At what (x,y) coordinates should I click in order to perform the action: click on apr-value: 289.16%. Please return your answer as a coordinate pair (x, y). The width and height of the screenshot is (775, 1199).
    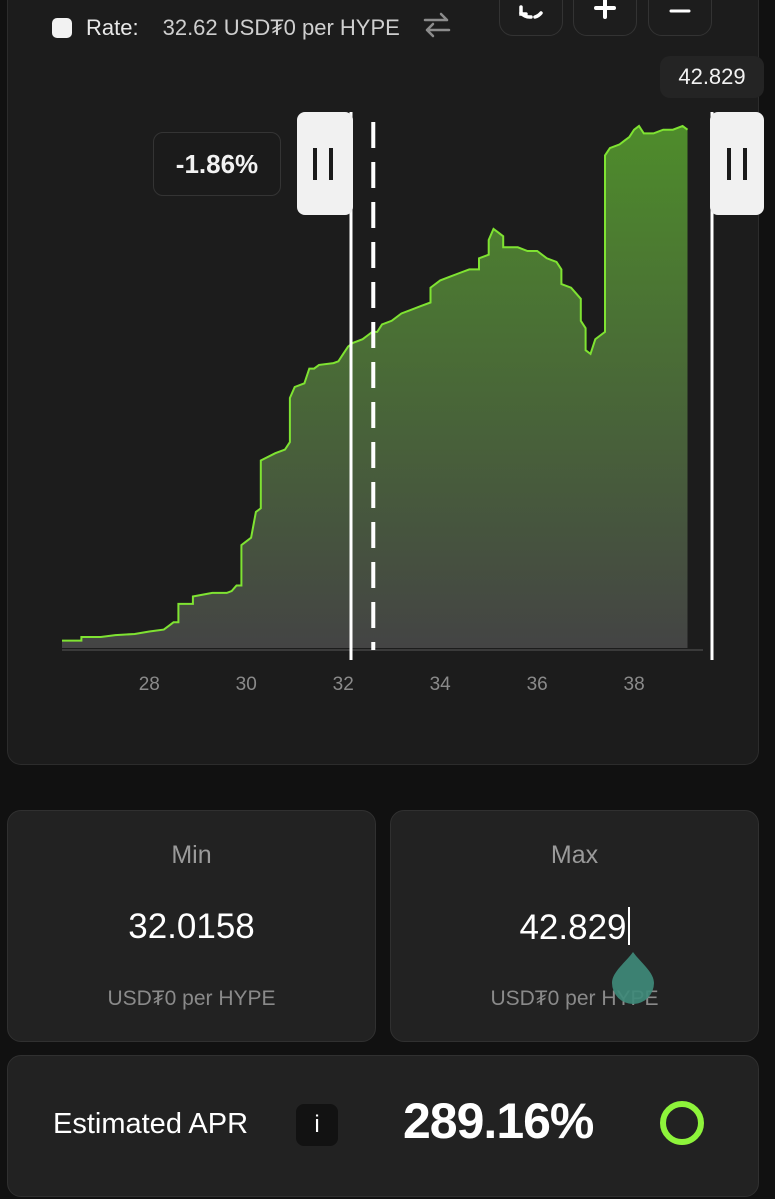
    Looking at the image, I should click on (498, 1121).